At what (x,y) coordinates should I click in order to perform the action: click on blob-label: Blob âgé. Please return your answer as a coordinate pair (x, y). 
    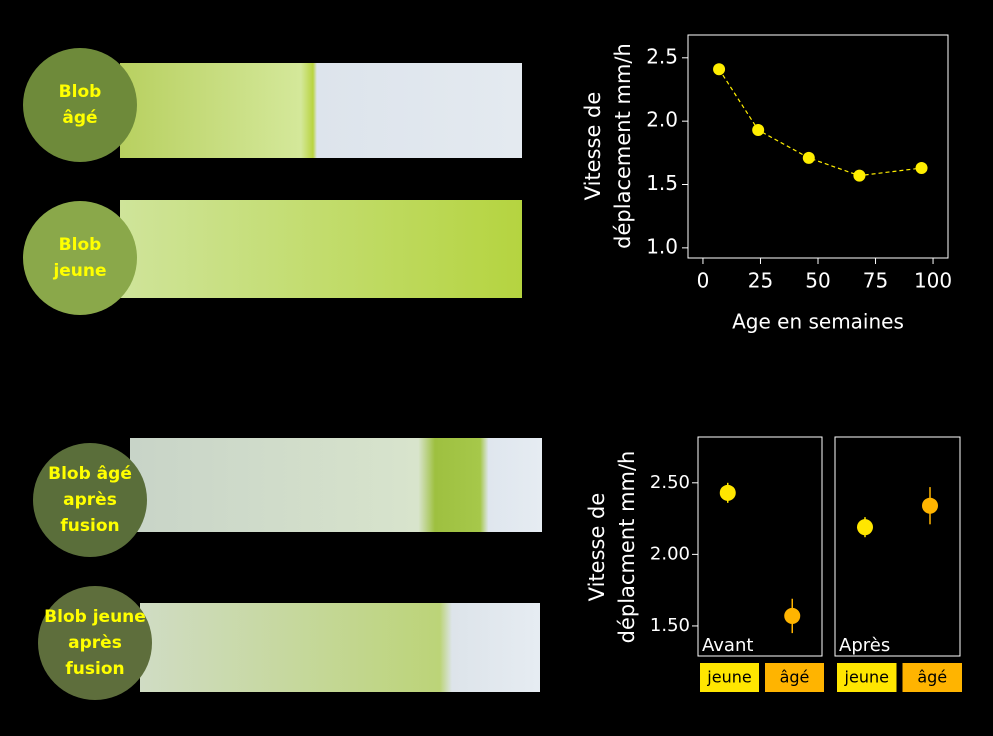
    Looking at the image, I should click on (90, 474).